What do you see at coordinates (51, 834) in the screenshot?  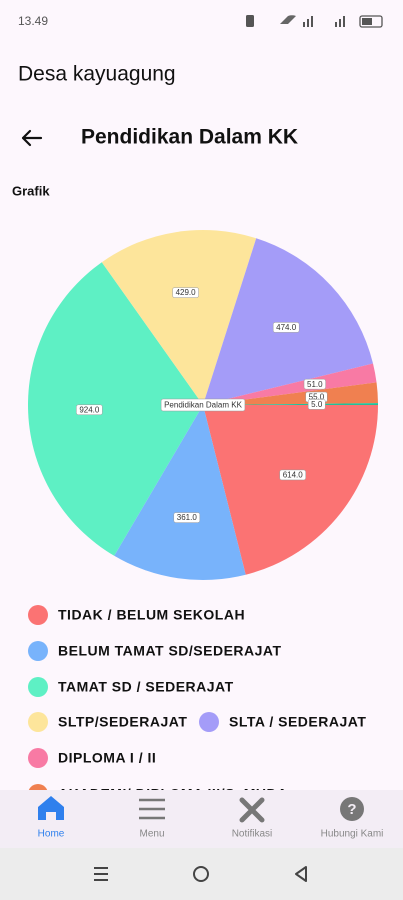 I see `nav-label: Home` at bounding box center [51, 834].